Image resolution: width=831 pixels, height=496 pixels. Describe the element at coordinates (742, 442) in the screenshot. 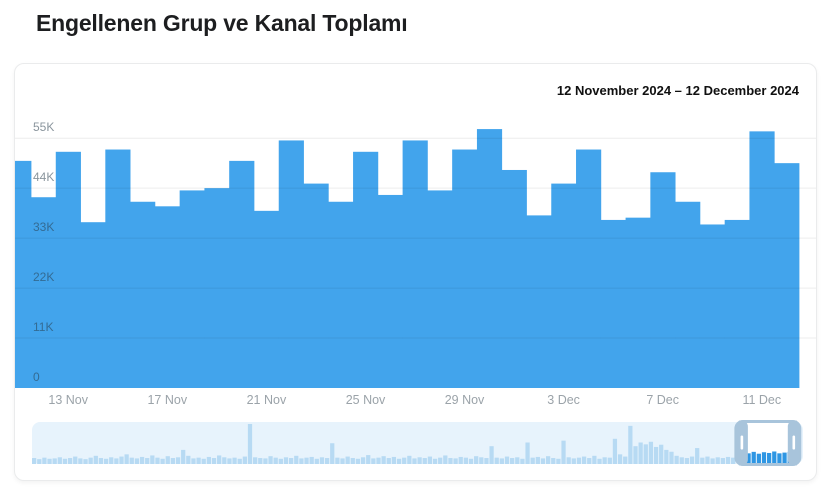

I see `nav-handle-grip` at that location.